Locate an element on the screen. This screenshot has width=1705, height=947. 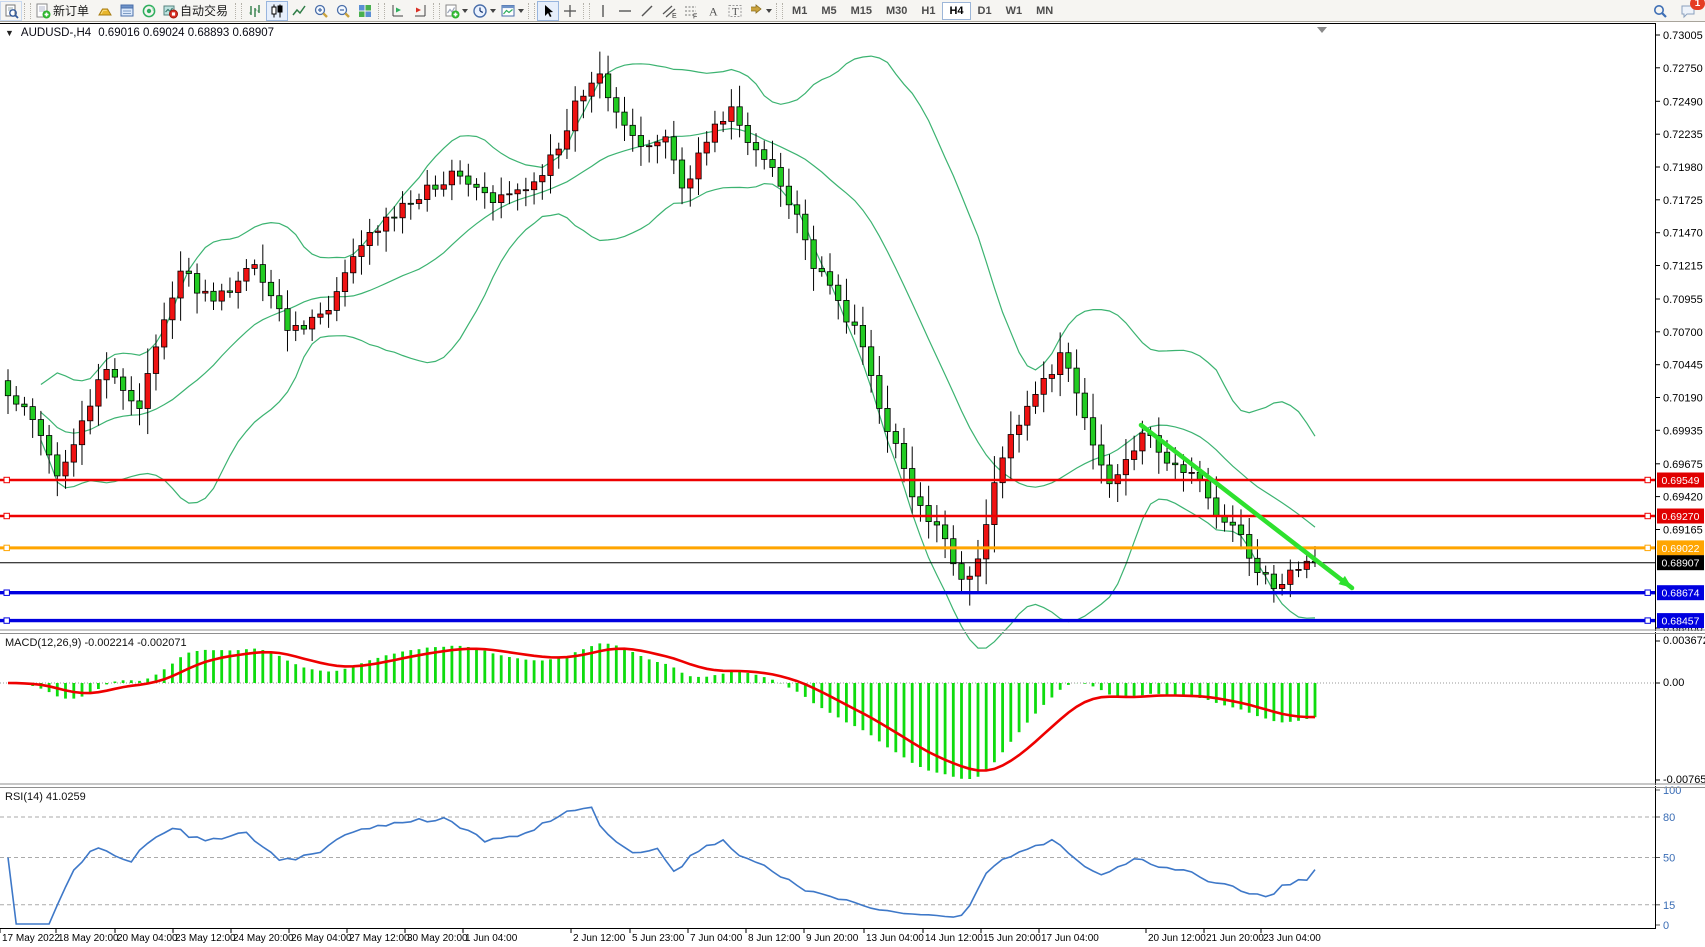
hline-0.69549 is located at coordinates (828, 480).